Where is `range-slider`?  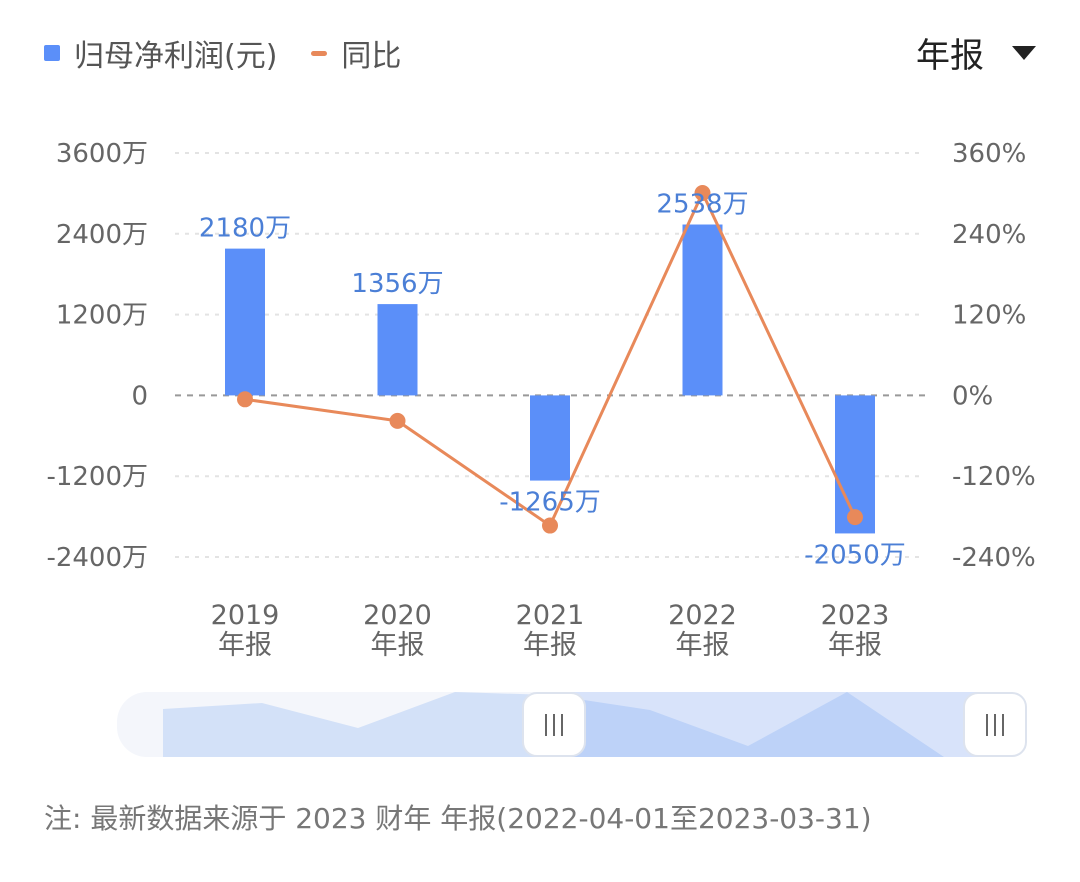
range-slider is located at coordinates (572, 724).